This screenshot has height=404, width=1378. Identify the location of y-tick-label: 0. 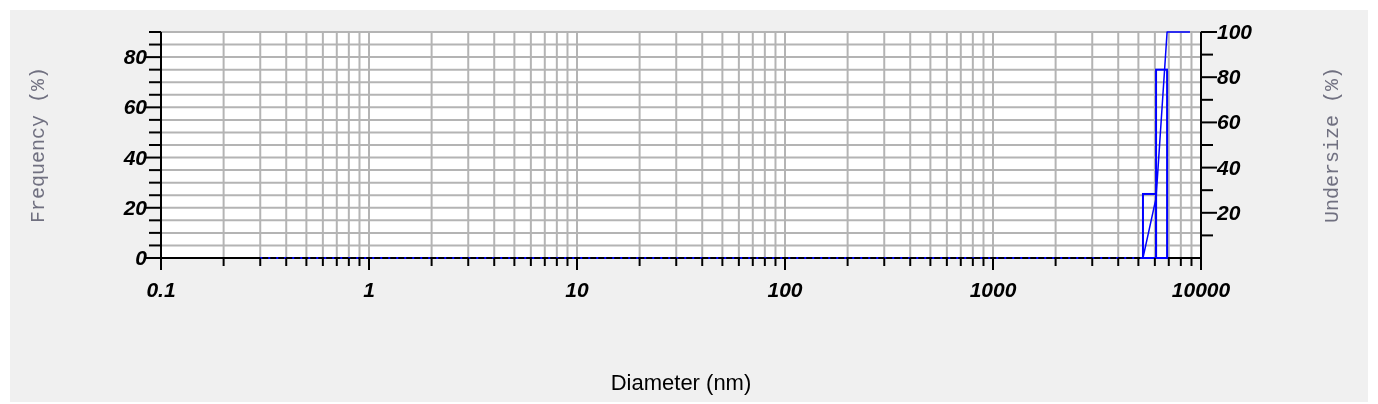
(141, 257).